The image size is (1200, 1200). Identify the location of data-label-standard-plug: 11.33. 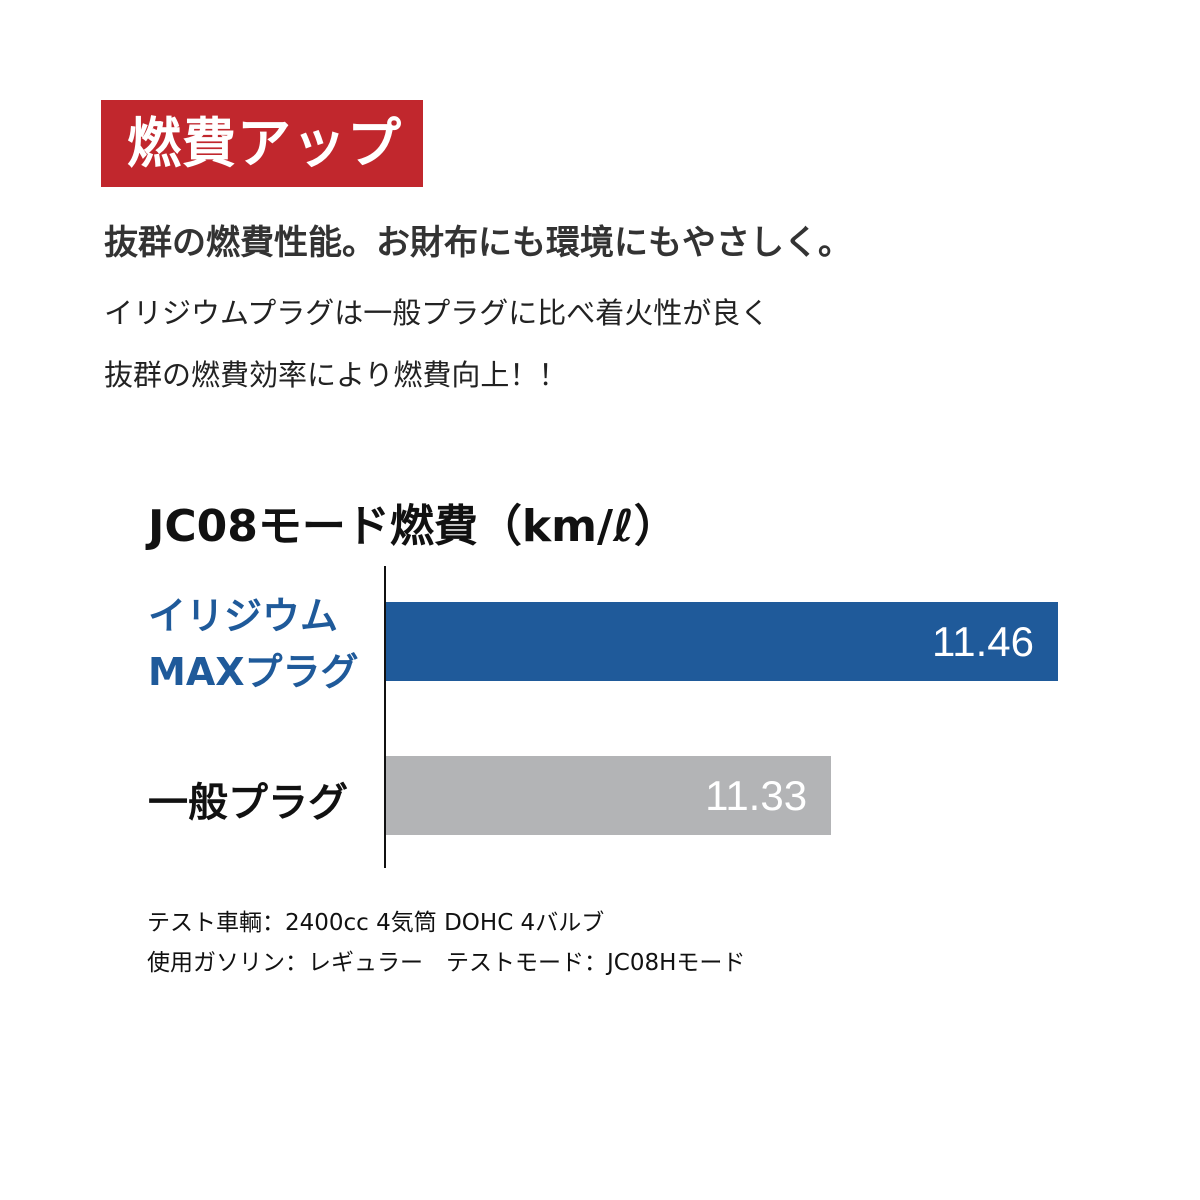
(756, 795).